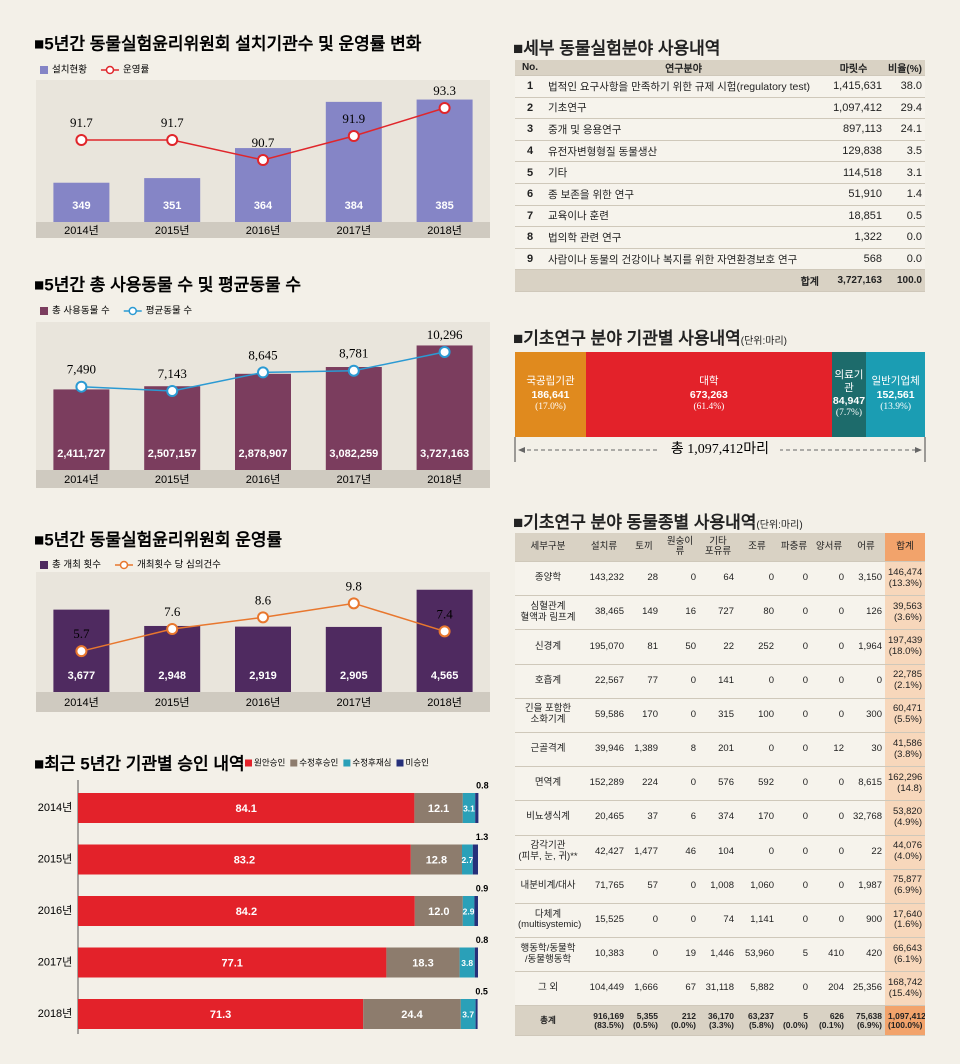  I want to click on bar-value-label: 3,082,259, so click(353, 454).